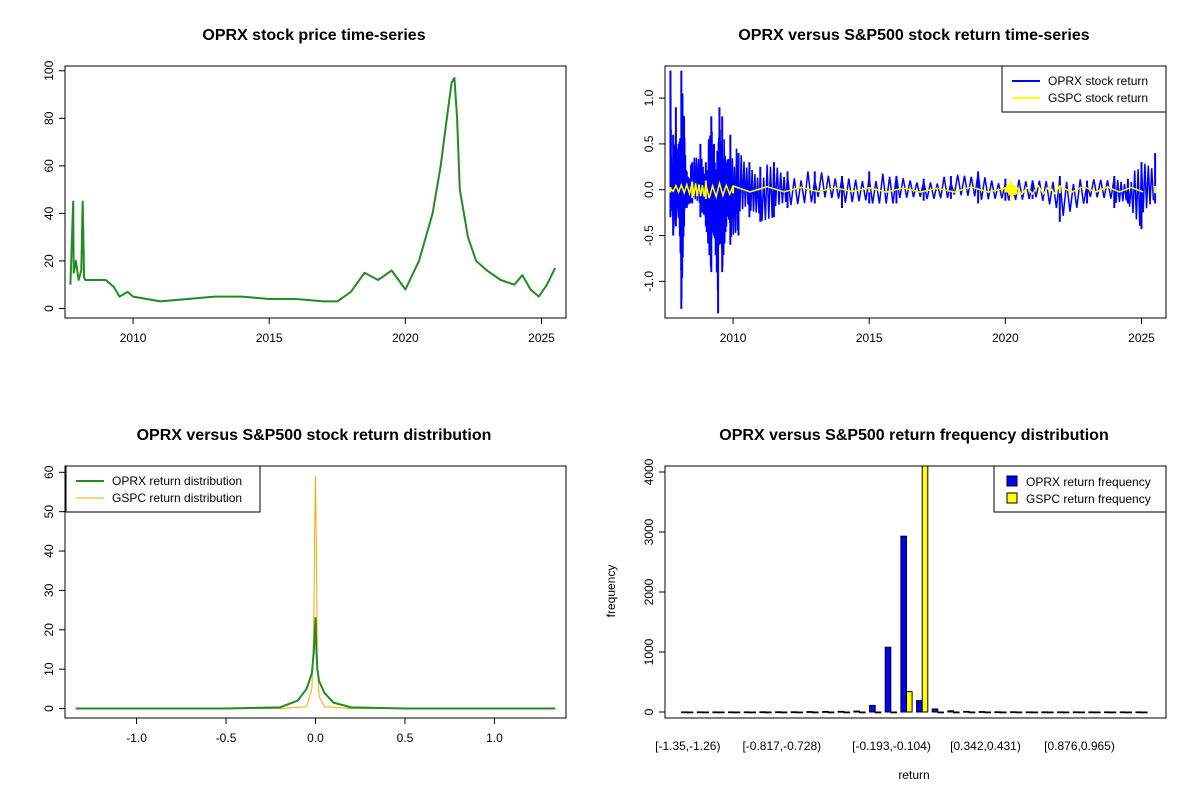  What do you see at coordinates (136, 738) in the screenshot?
I see `x-tick-label: -1.0` at bounding box center [136, 738].